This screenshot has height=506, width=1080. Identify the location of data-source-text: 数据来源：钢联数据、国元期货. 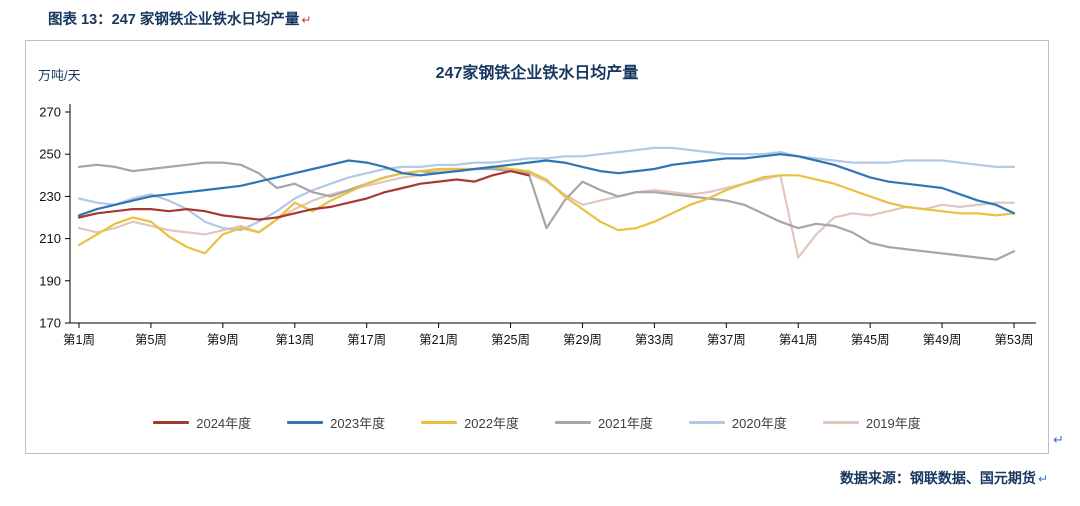
(937, 478).